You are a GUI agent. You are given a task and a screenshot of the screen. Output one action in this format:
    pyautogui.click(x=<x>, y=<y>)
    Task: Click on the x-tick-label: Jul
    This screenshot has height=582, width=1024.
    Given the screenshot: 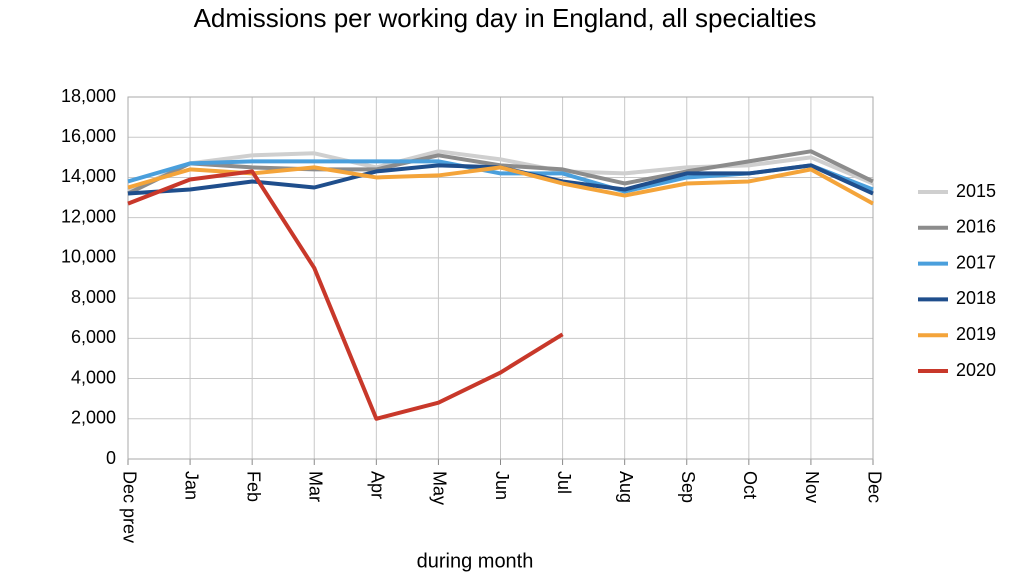 What is the action you would take?
    pyautogui.click(x=564, y=482)
    